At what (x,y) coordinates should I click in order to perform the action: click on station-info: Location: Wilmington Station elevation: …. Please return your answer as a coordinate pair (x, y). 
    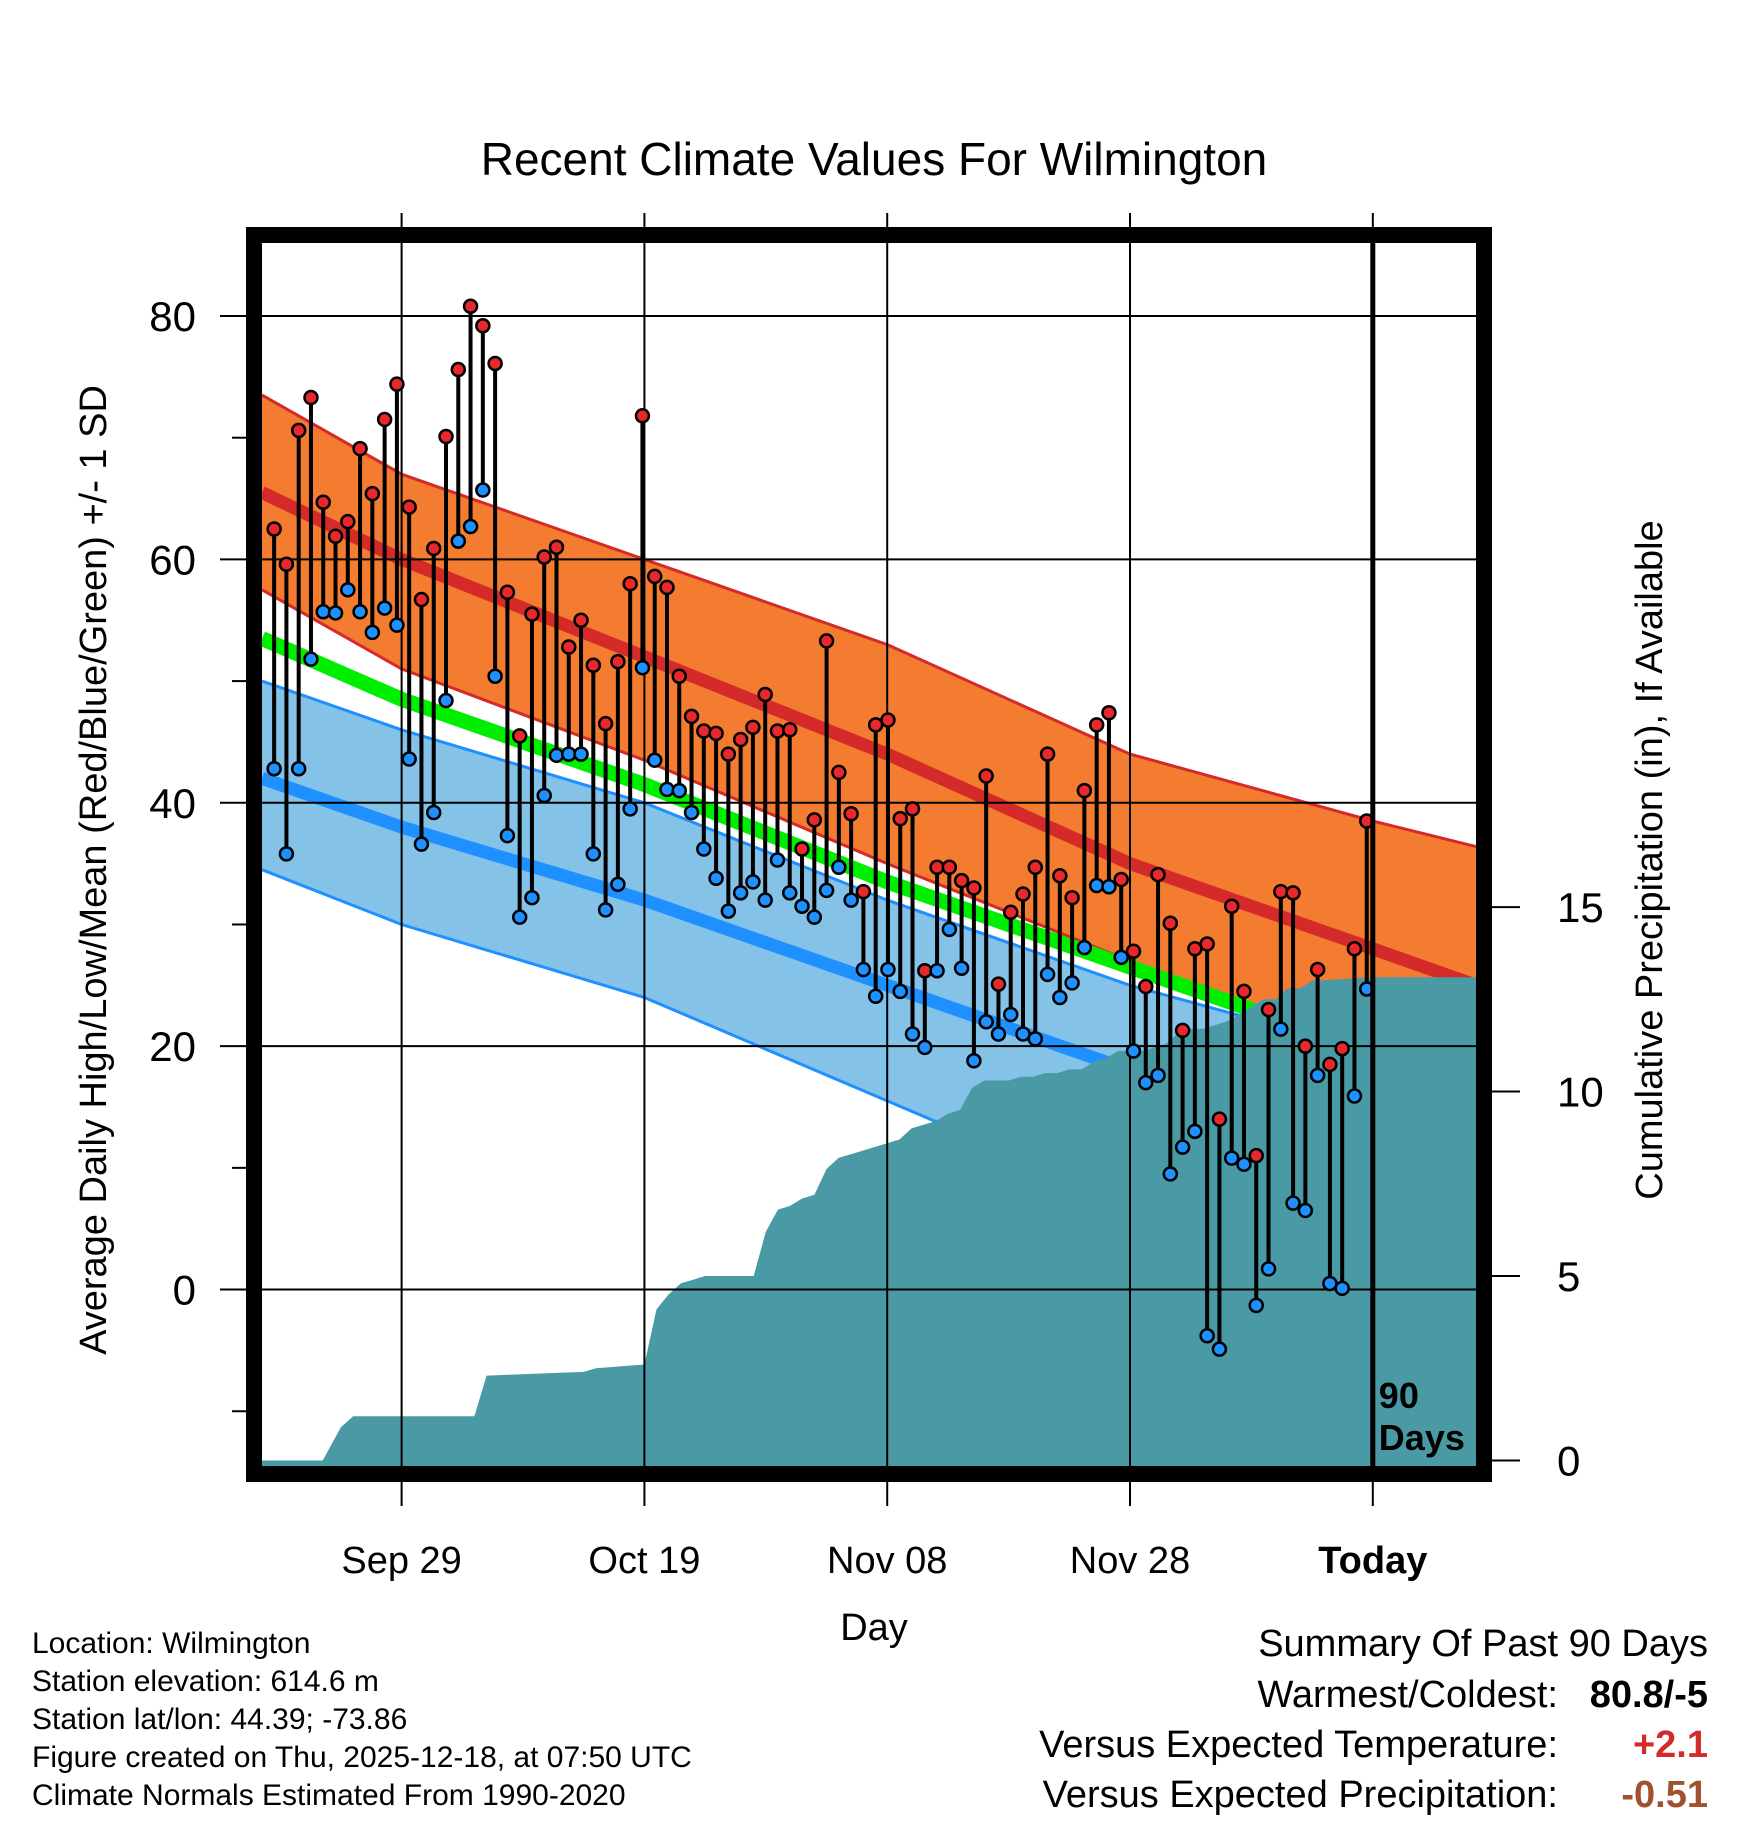
    Looking at the image, I should click on (362, 1720).